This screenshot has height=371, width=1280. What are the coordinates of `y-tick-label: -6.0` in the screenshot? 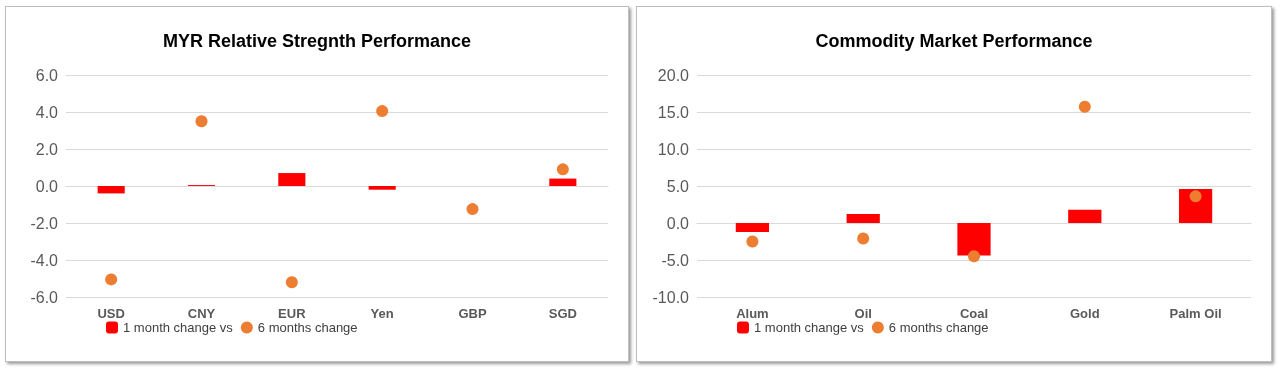 It's located at (44, 297).